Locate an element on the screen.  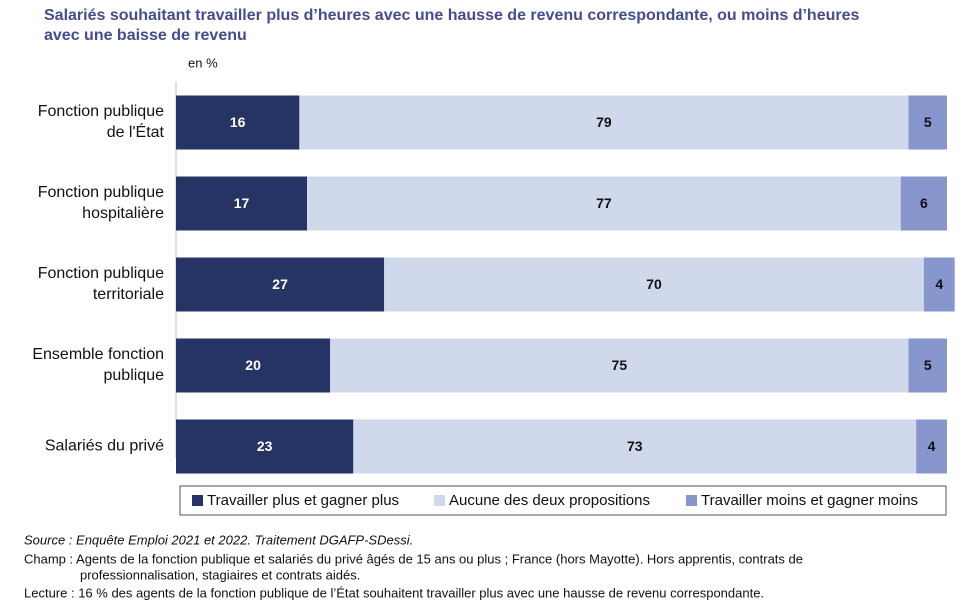
data-label: 70 is located at coordinates (654, 284).